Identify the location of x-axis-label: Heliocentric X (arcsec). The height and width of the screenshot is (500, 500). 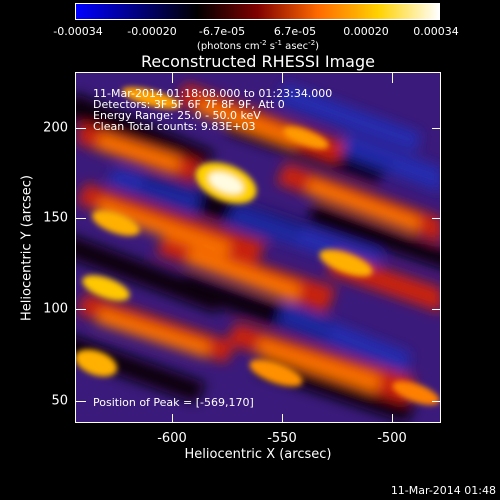
(258, 454).